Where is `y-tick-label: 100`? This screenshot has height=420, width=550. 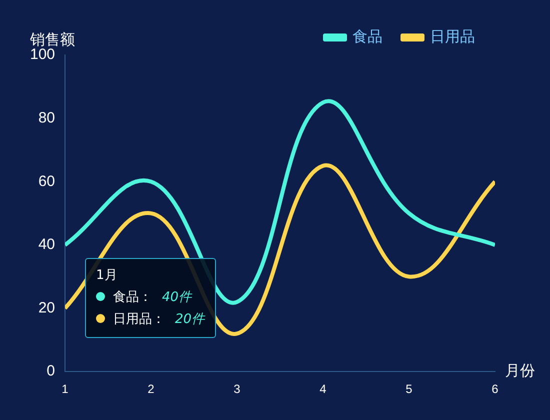
y-tick-label: 100 is located at coordinates (43, 55).